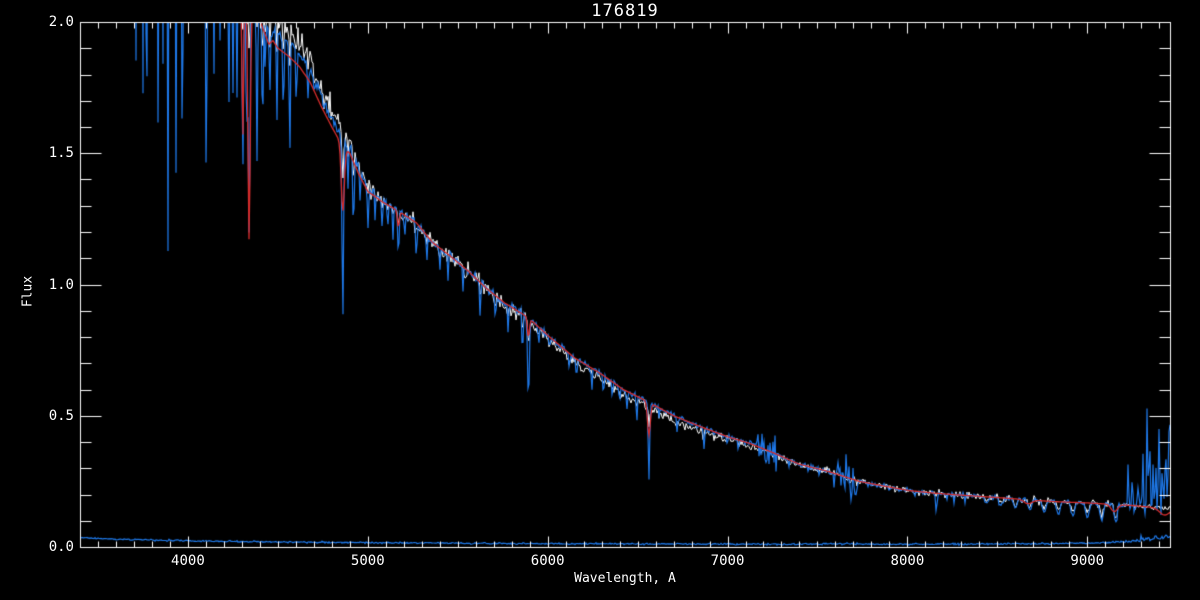 The image size is (1200, 600). I want to click on x-tick-label: 4000, so click(188, 561).